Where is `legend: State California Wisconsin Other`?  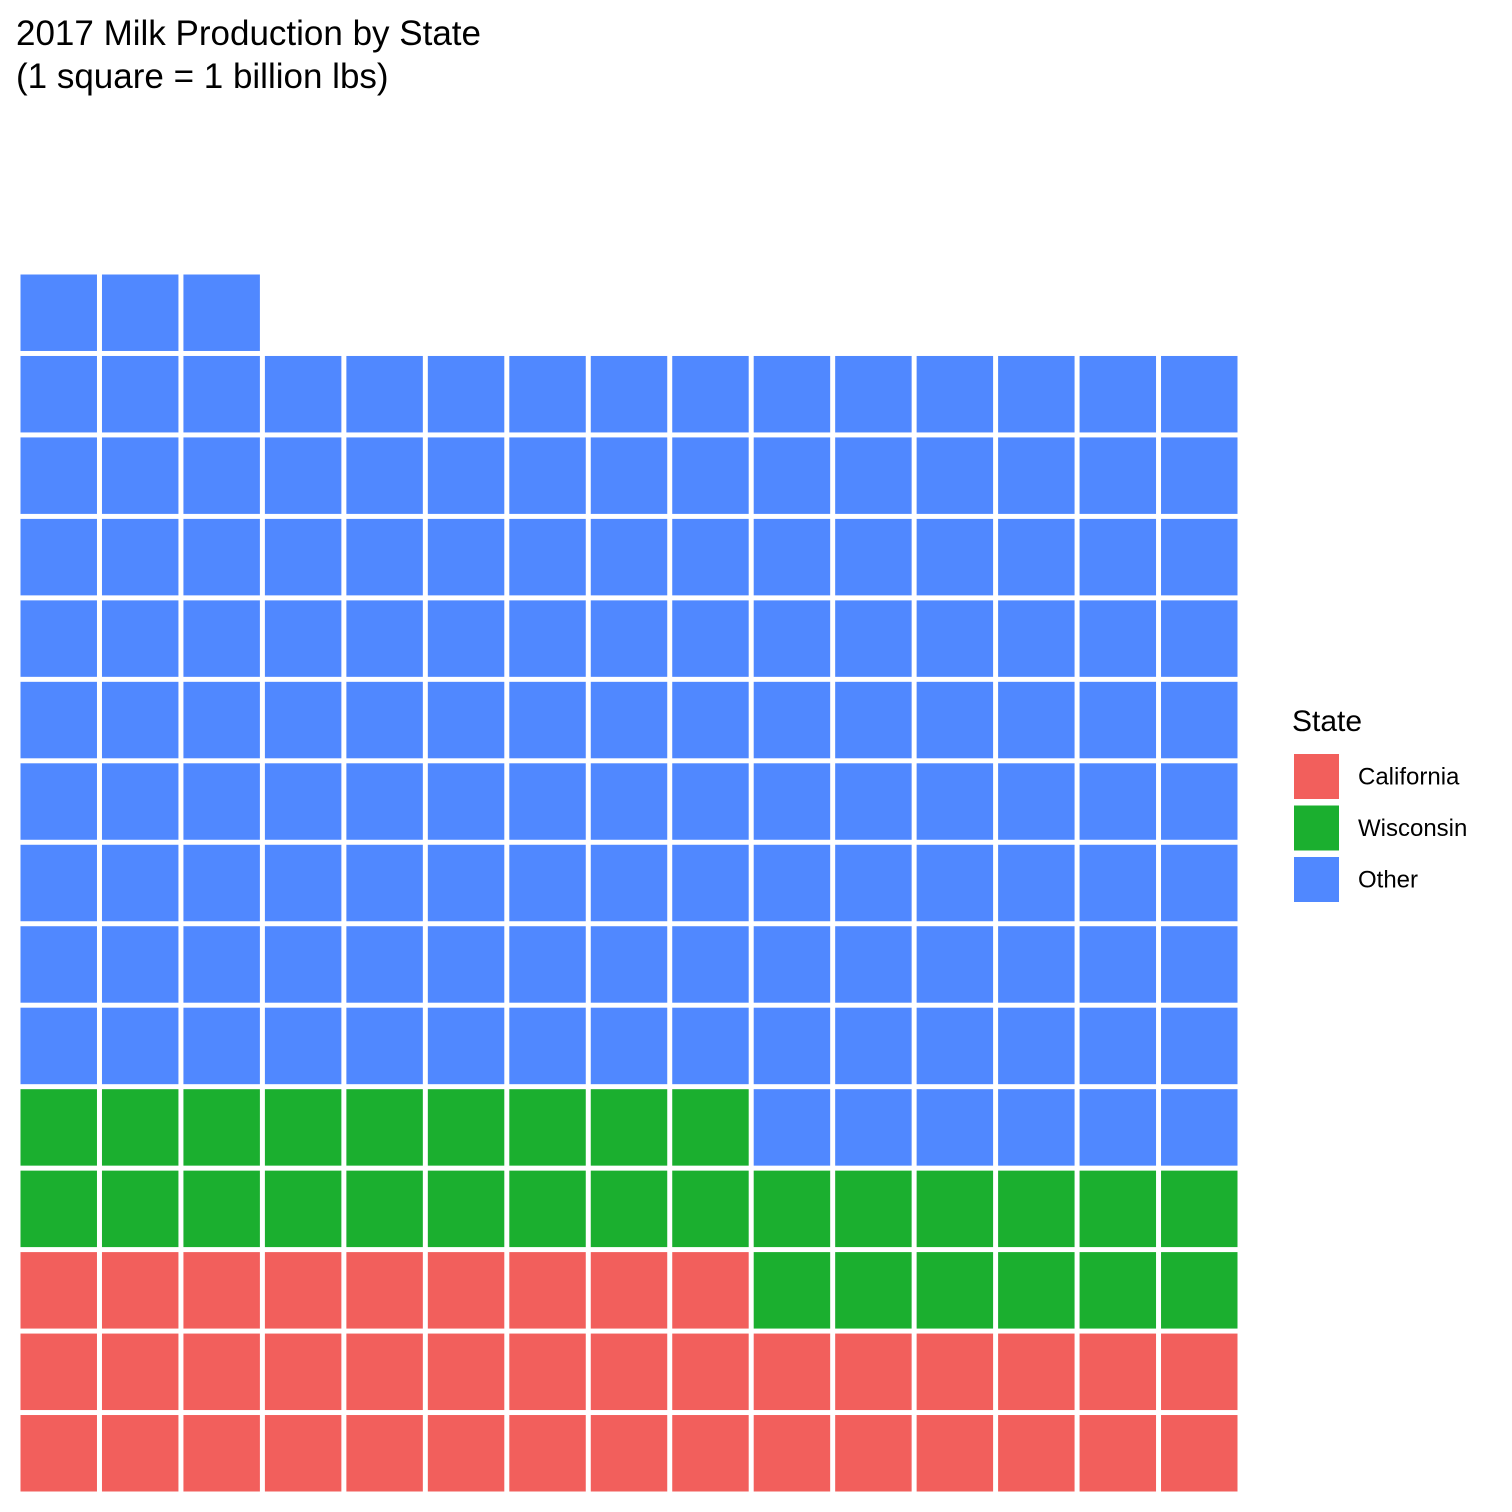 legend: State California Wisconsin Other is located at coordinates (1379, 803).